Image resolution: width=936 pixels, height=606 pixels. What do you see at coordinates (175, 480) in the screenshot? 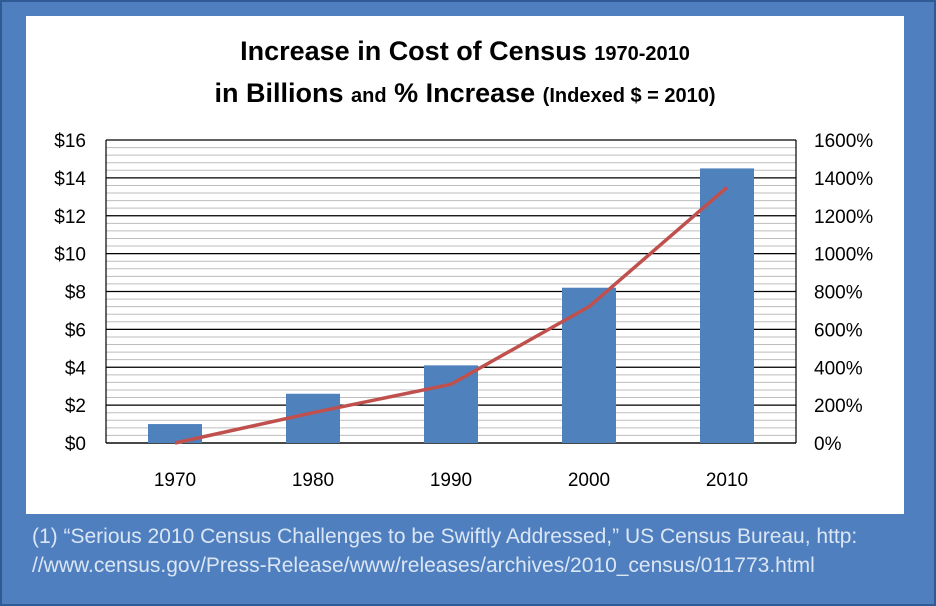
I see `x-tick-label: 1970` at bounding box center [175, 480].